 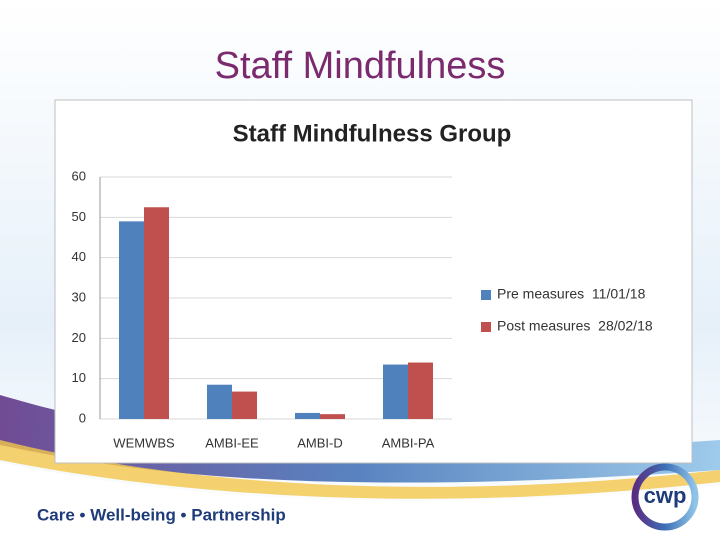 What do you see at coordinates (232, 442) in the screenshot?
I see `x-tick-label: AMBI-EE` at bounding box center [232, 442].